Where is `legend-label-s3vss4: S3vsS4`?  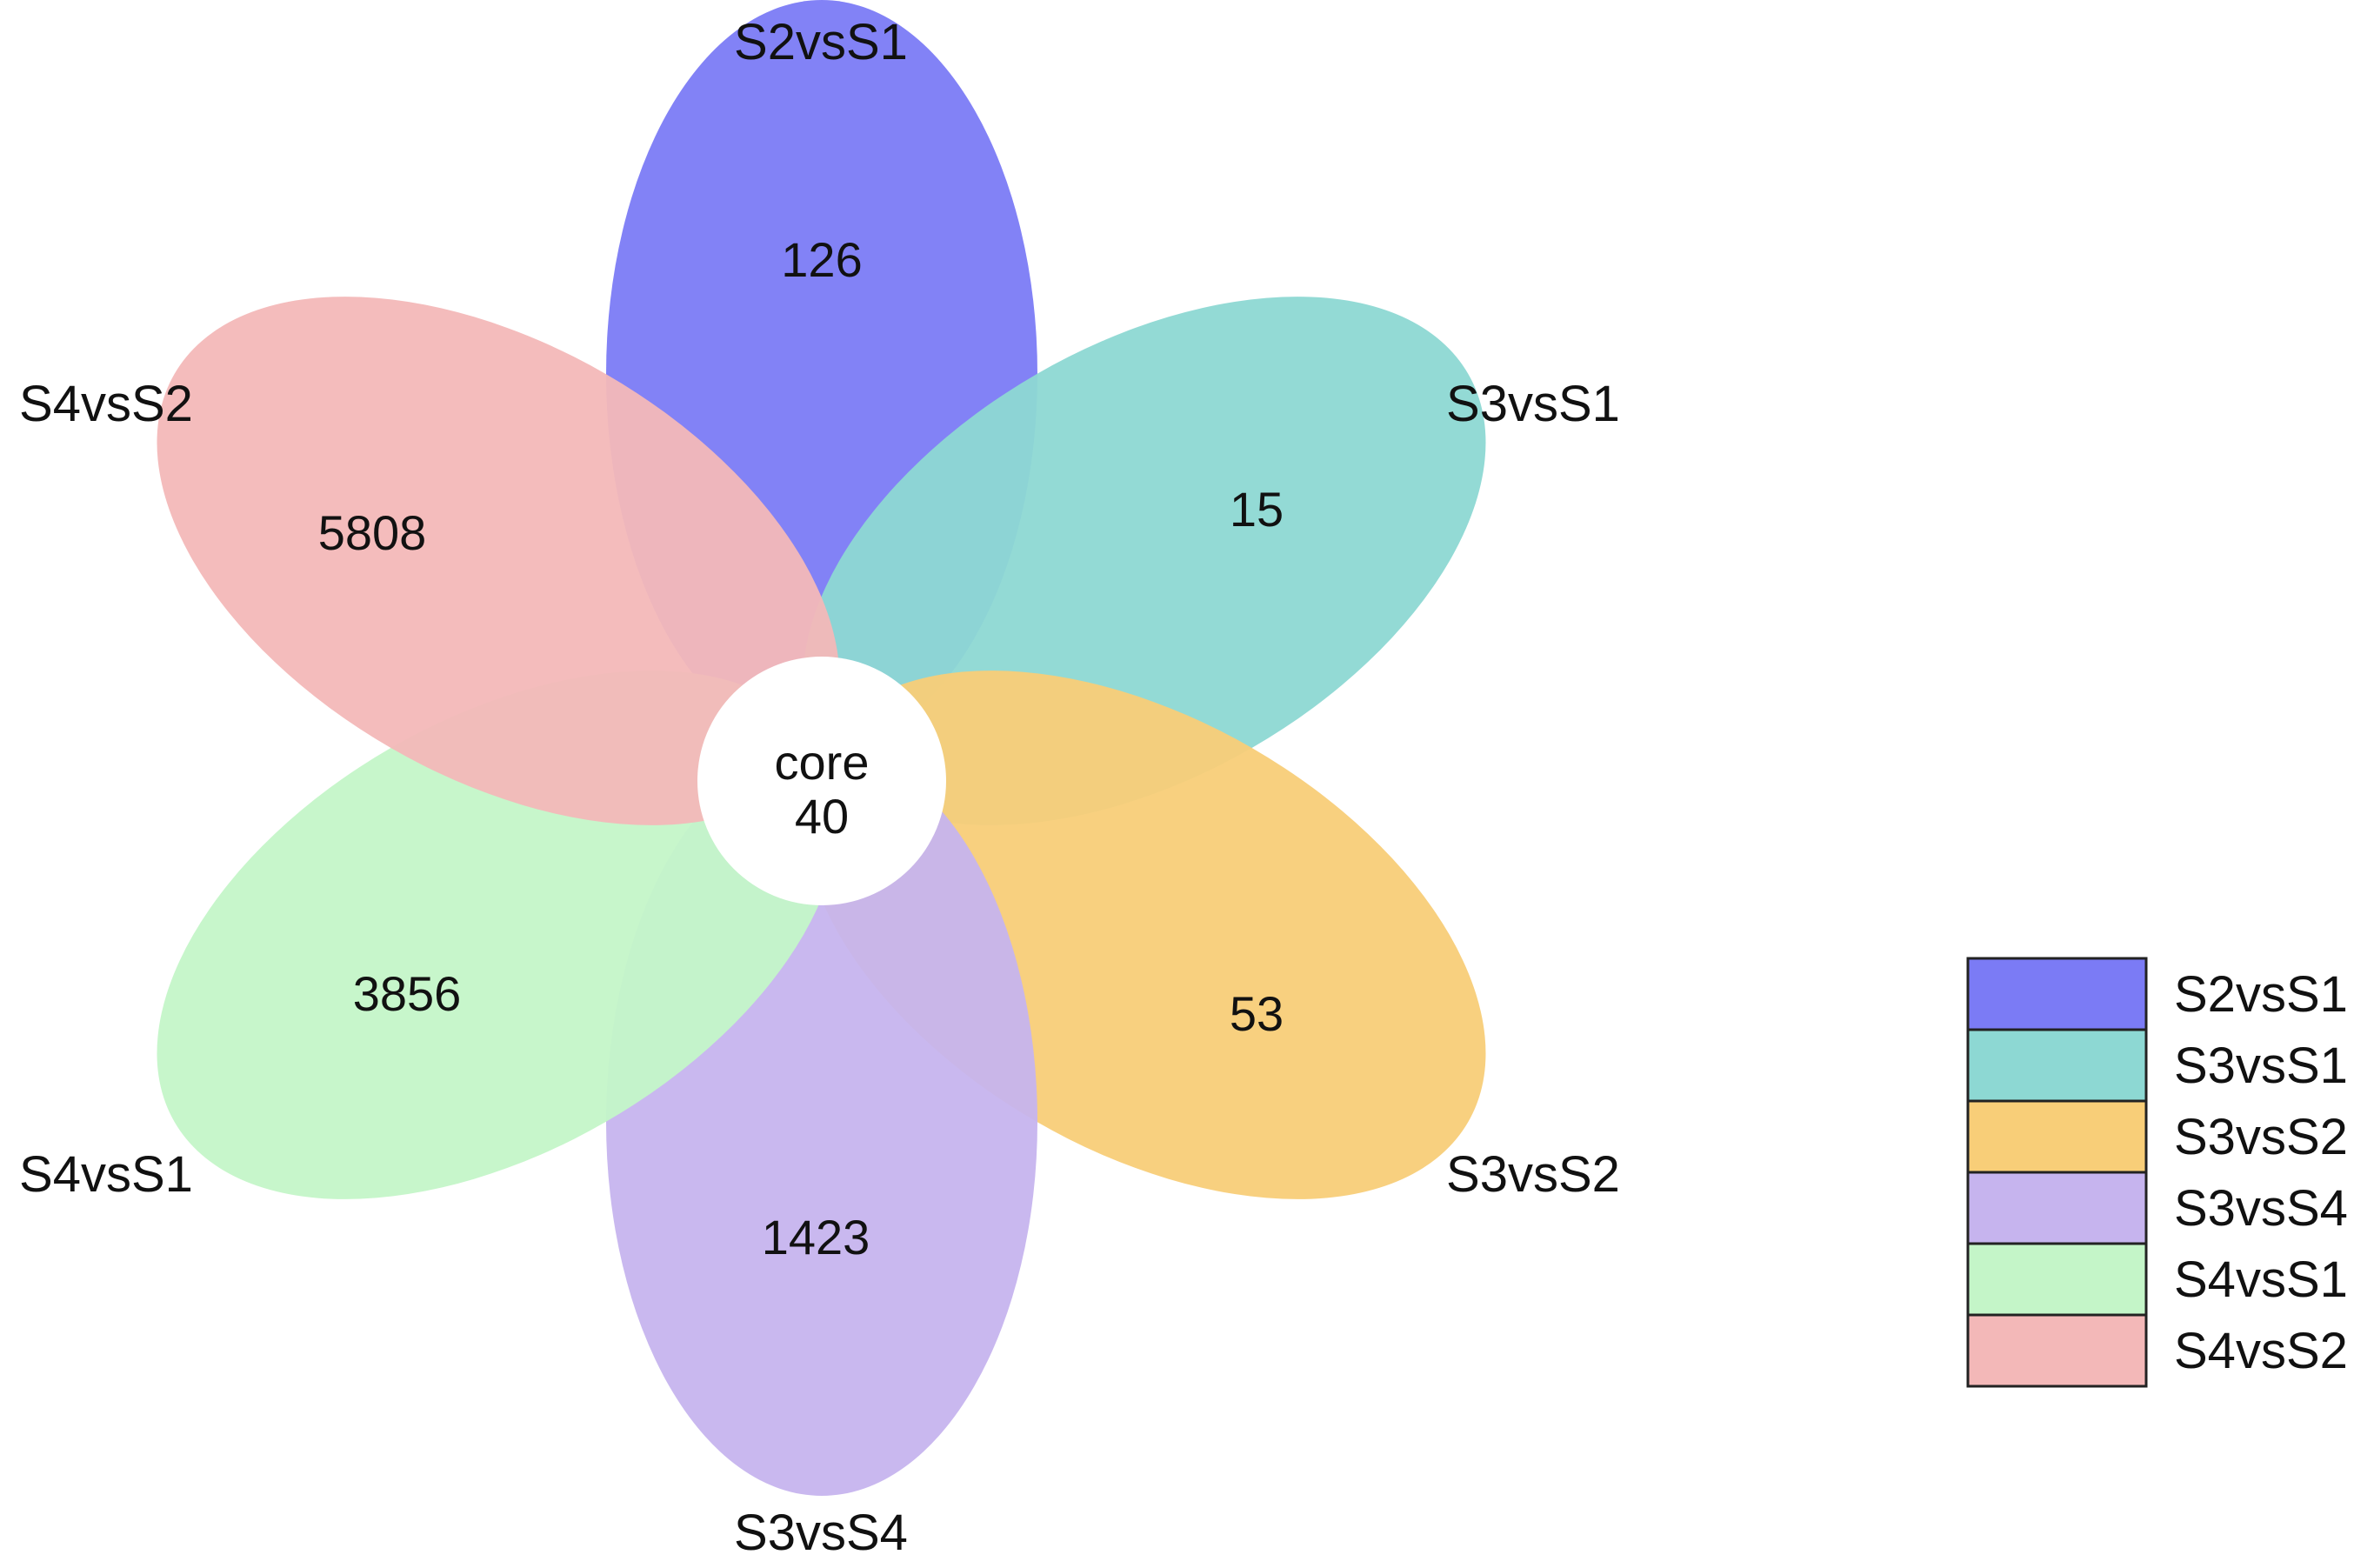
legend-label-s3vss4: S3vsS4 is located at coordinates (2261, 1208).